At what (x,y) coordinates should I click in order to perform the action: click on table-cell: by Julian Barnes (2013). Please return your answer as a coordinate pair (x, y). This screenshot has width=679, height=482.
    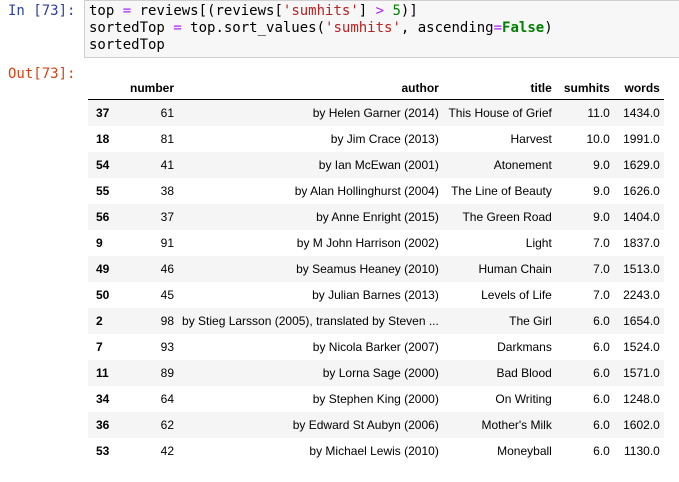
    Looking at the image, I should click on (375, 295).